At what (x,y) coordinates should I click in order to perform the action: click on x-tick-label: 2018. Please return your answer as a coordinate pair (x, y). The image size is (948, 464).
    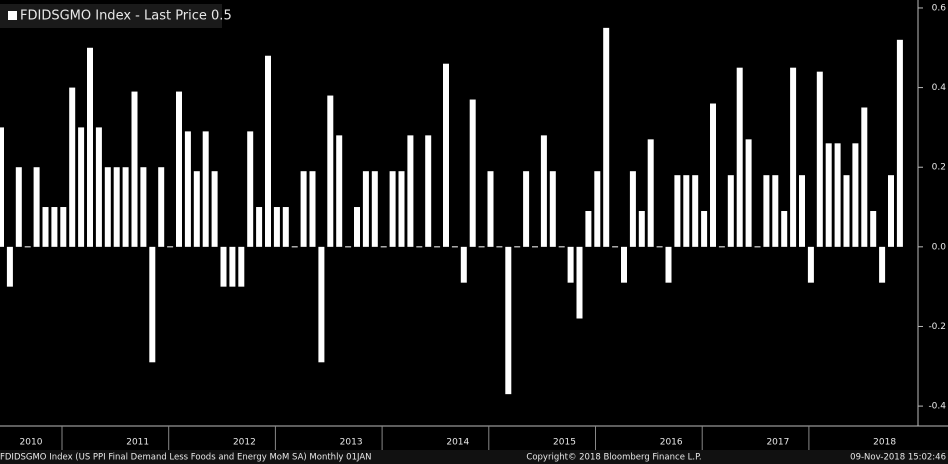
    Looking at the image, I should click on (884, 443).